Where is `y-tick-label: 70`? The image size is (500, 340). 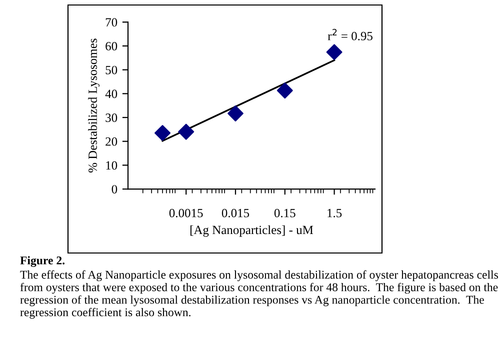
y-tick-label: 70 is located at coordinates (112, 22).